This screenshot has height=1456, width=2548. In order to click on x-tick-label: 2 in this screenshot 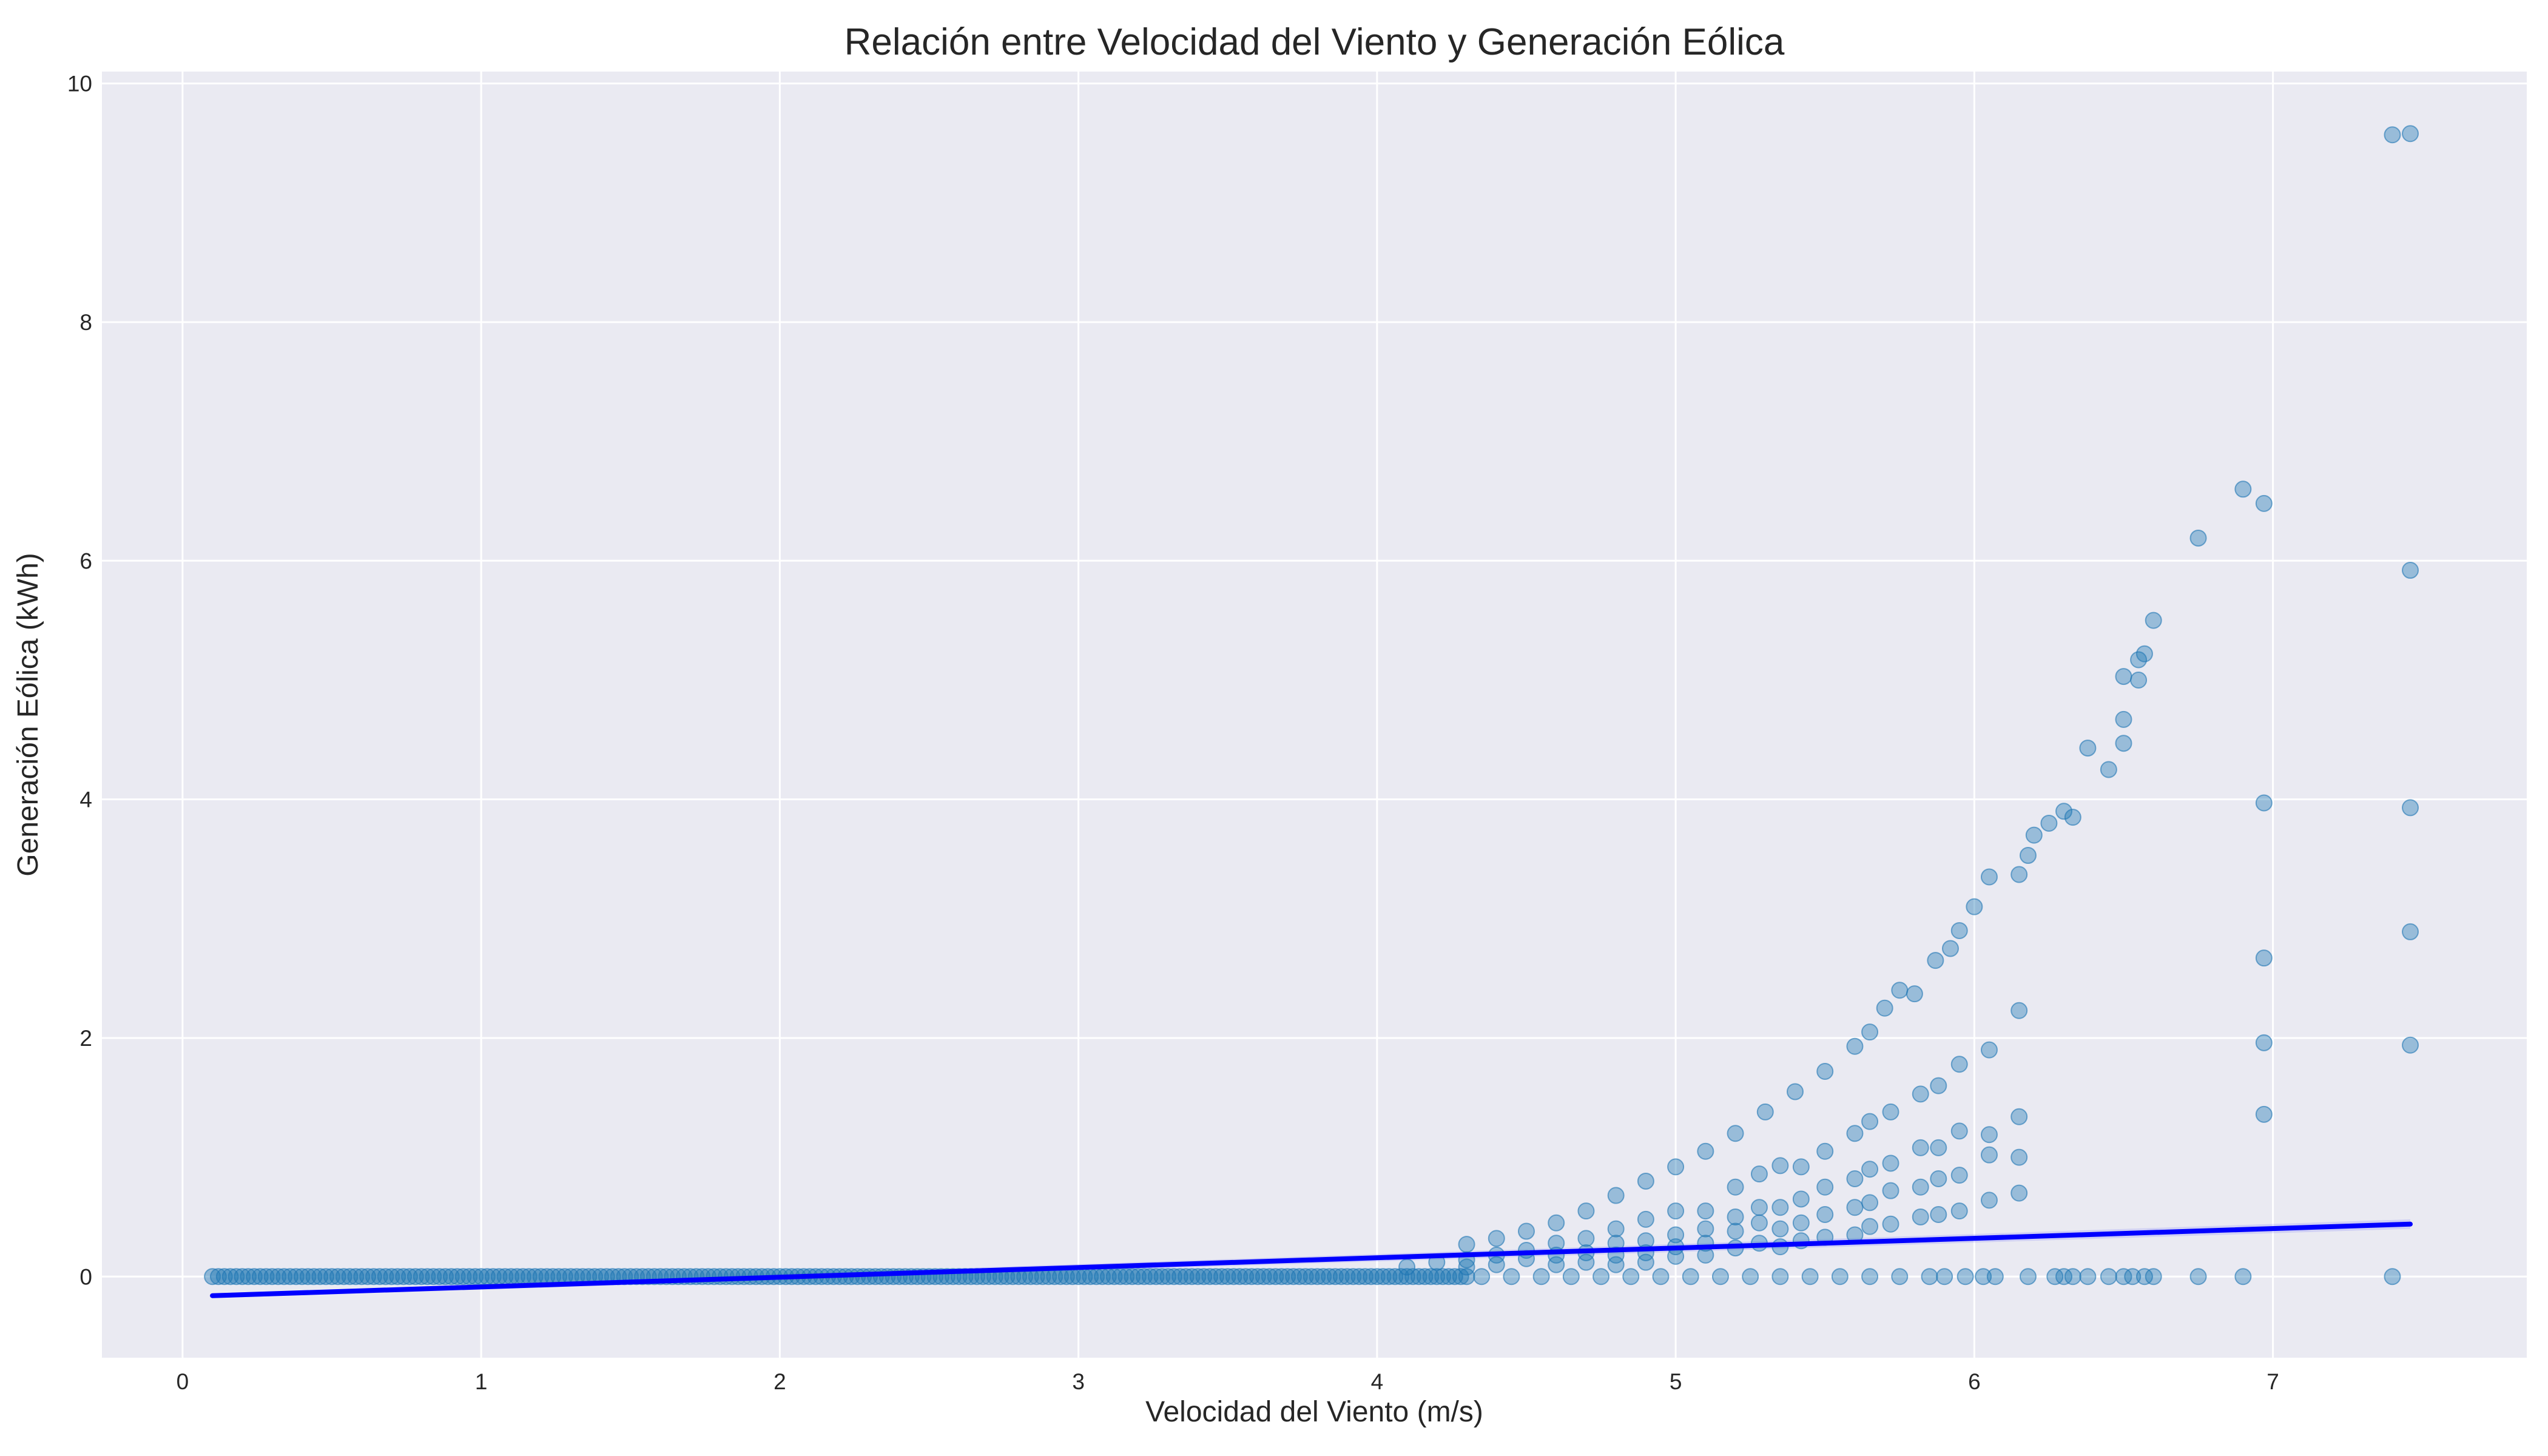, I will do `click(780, 1381)`.